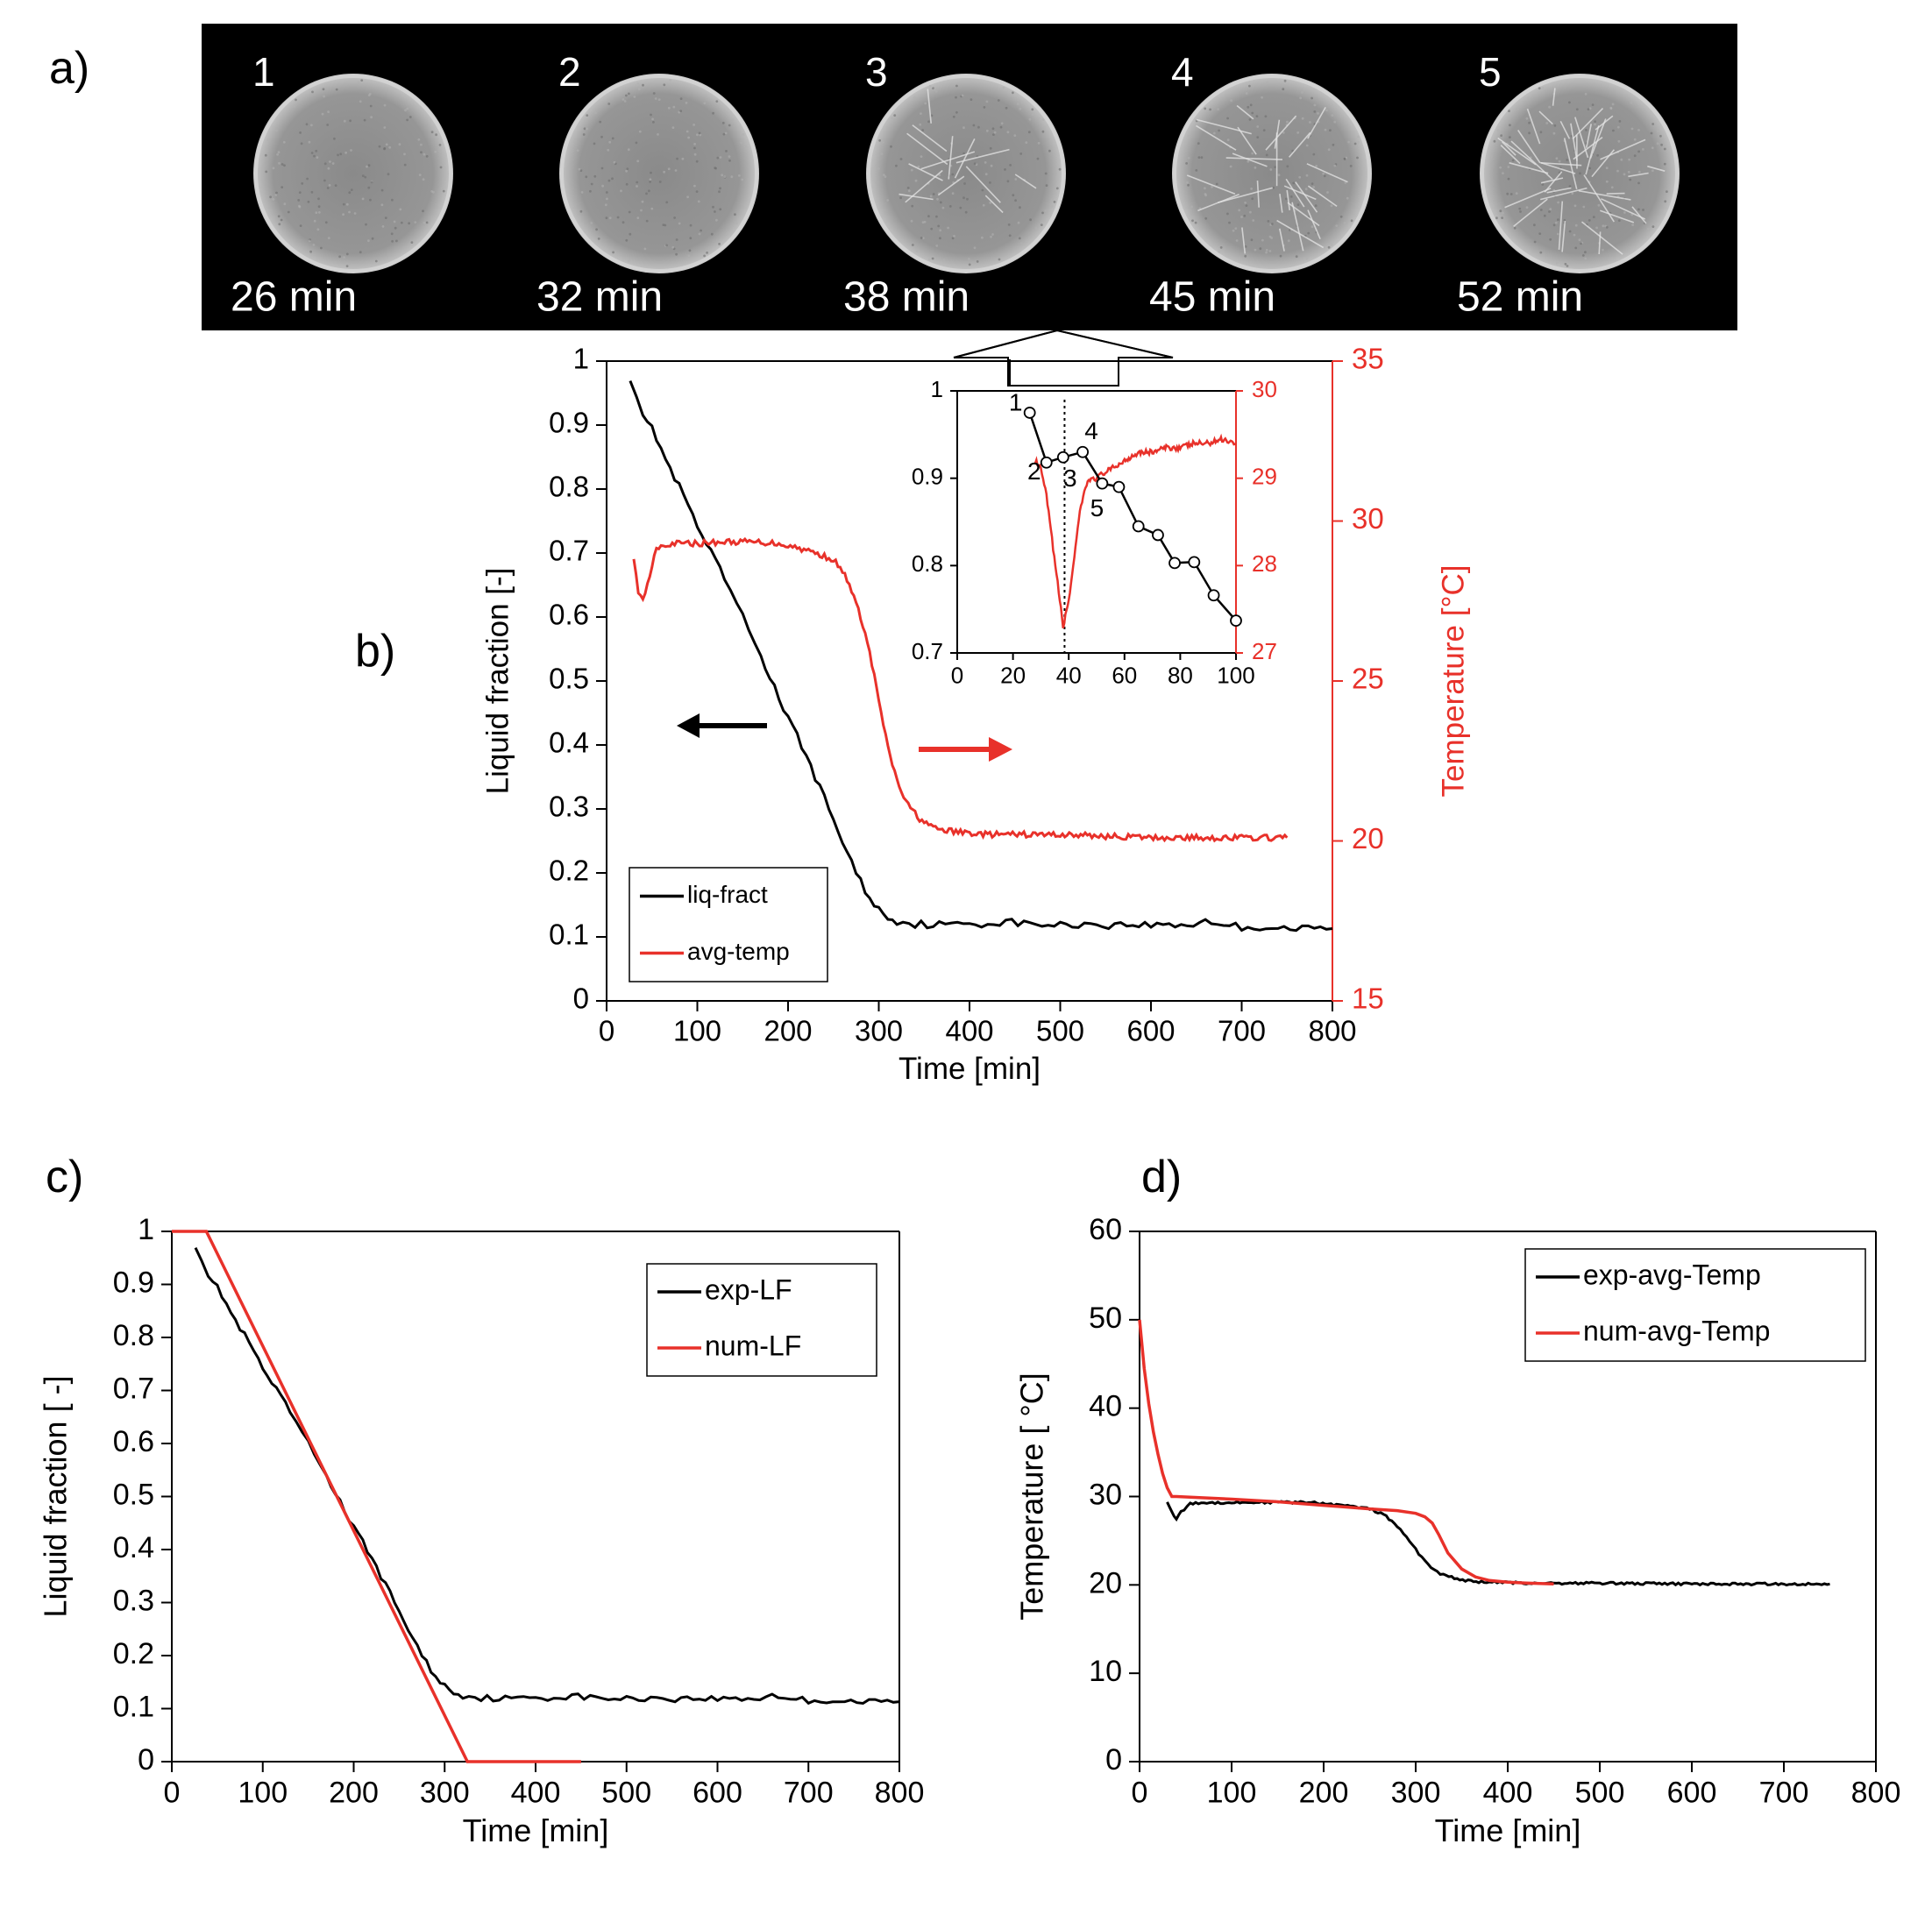 This screenshot has width=1932, height=1908. What do you see at coordinates (1105, 1672) in the screenshot?
I see `y-tick-label: 10` at bounding box center [1105, 1672].